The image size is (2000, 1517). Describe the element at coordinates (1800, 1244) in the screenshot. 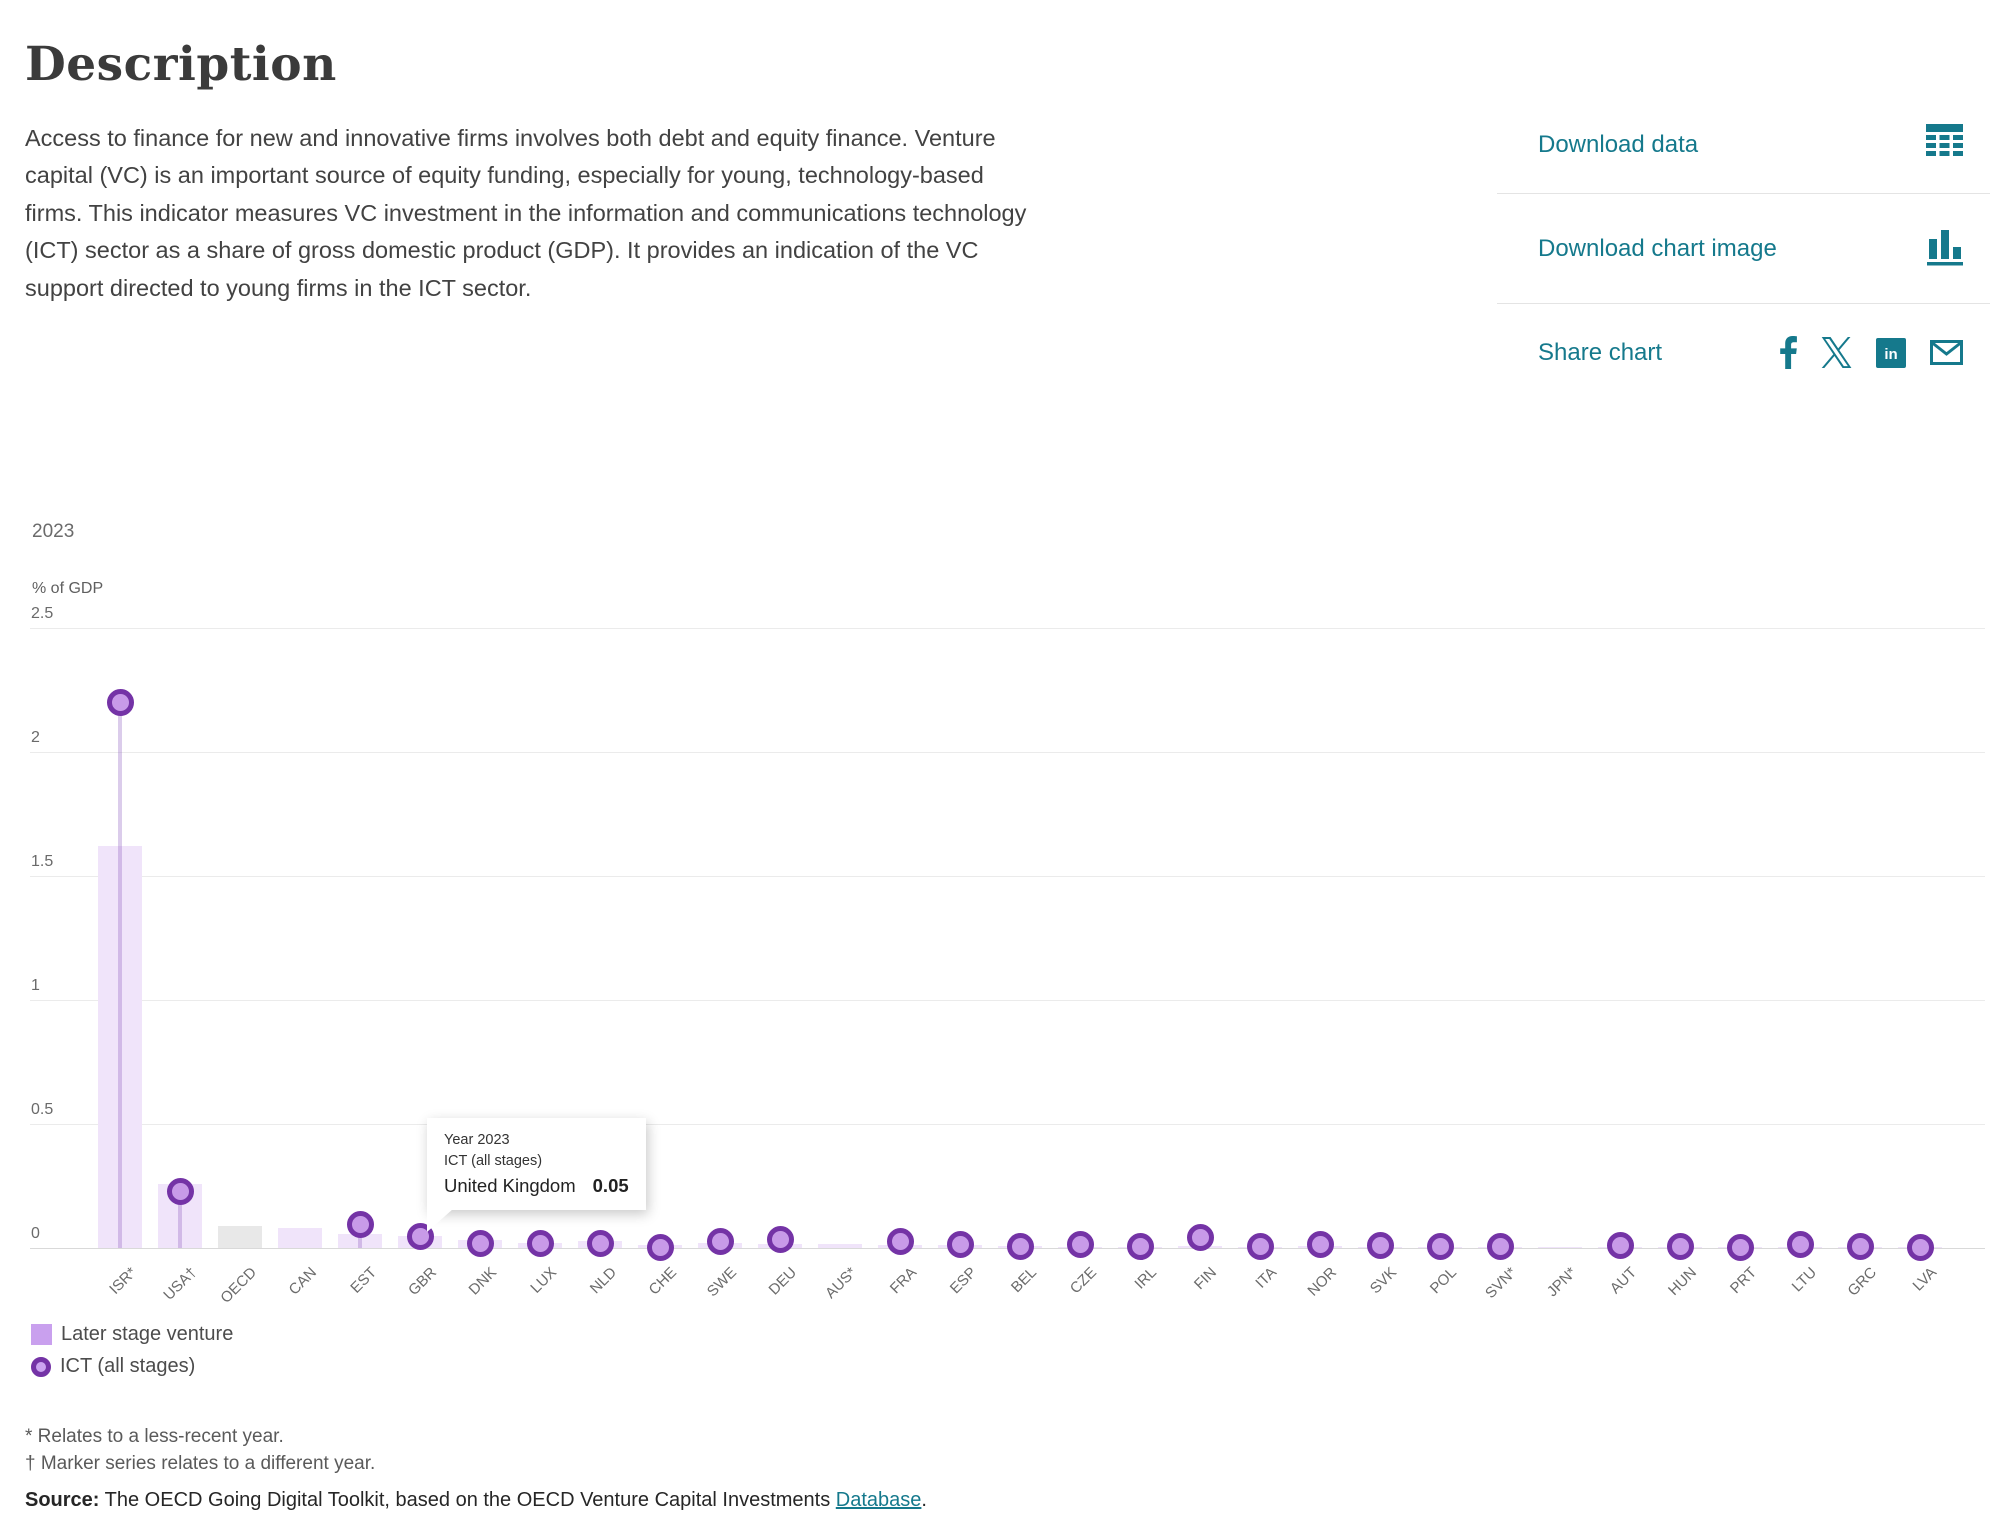

I see `marker-LTU` at that location.